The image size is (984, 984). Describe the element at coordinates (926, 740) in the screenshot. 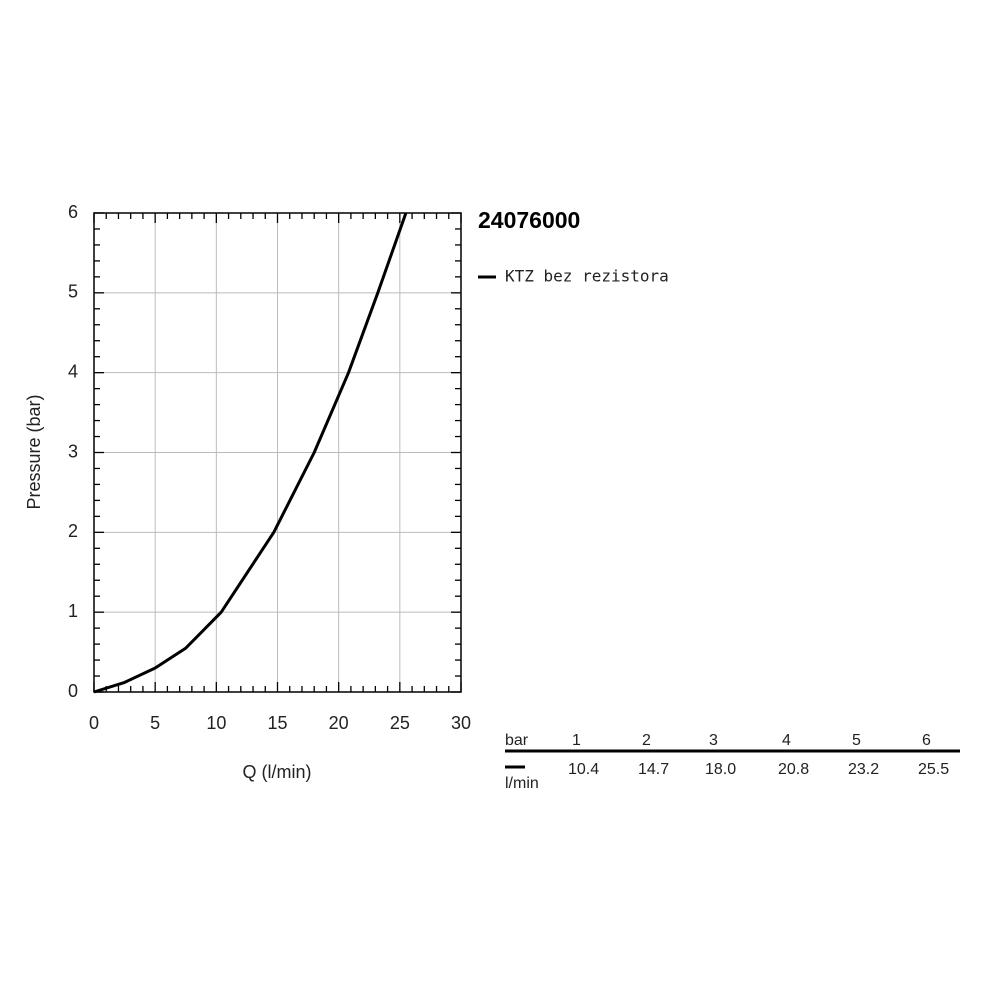

I see `table-pressure: 6` at that location.